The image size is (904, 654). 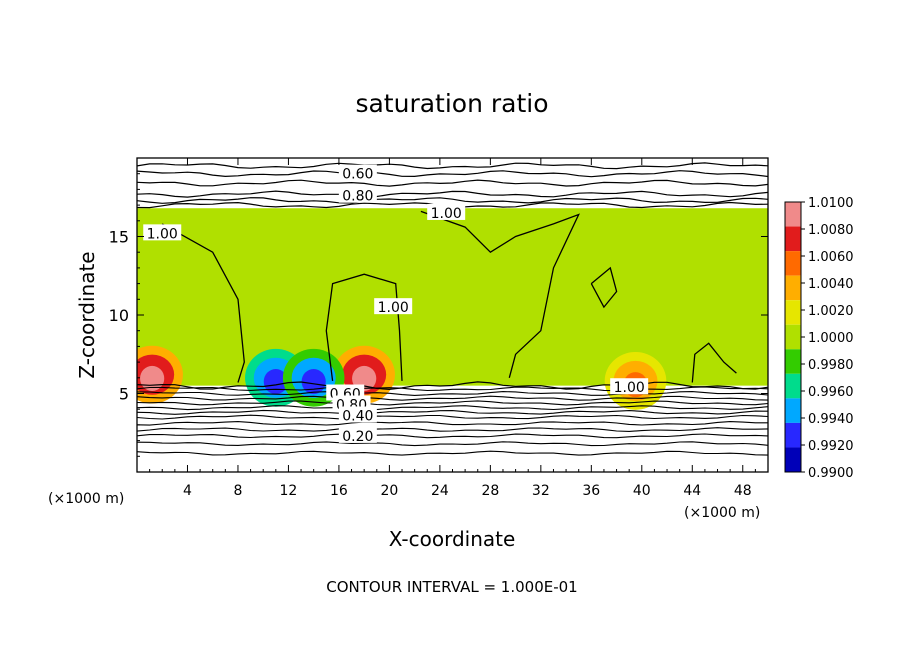 I want to click on chart-title: saturation ratio, so click(x=451, y=103).